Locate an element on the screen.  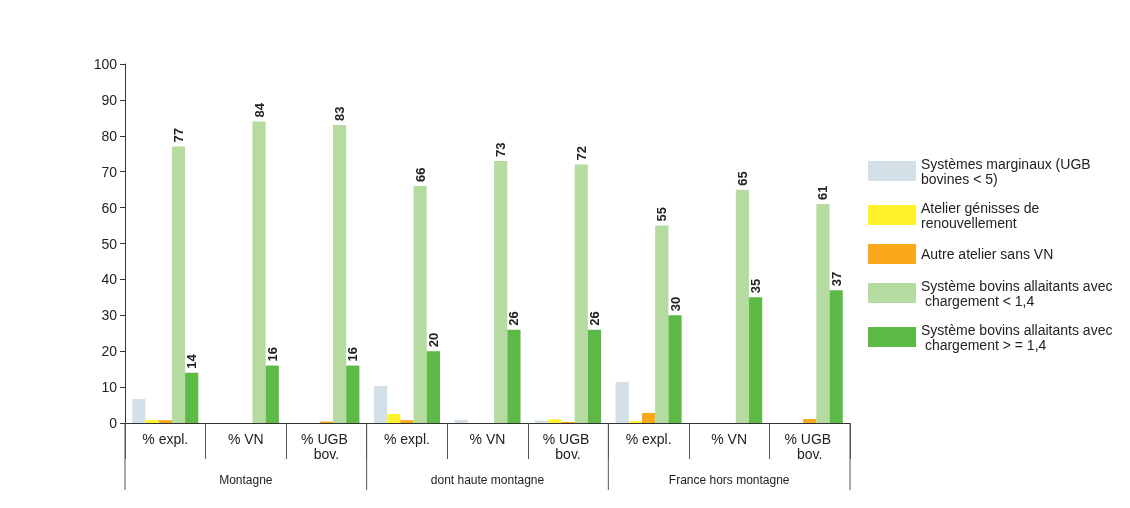
y-tick-label: 20 is located at coordinates (109, 351).